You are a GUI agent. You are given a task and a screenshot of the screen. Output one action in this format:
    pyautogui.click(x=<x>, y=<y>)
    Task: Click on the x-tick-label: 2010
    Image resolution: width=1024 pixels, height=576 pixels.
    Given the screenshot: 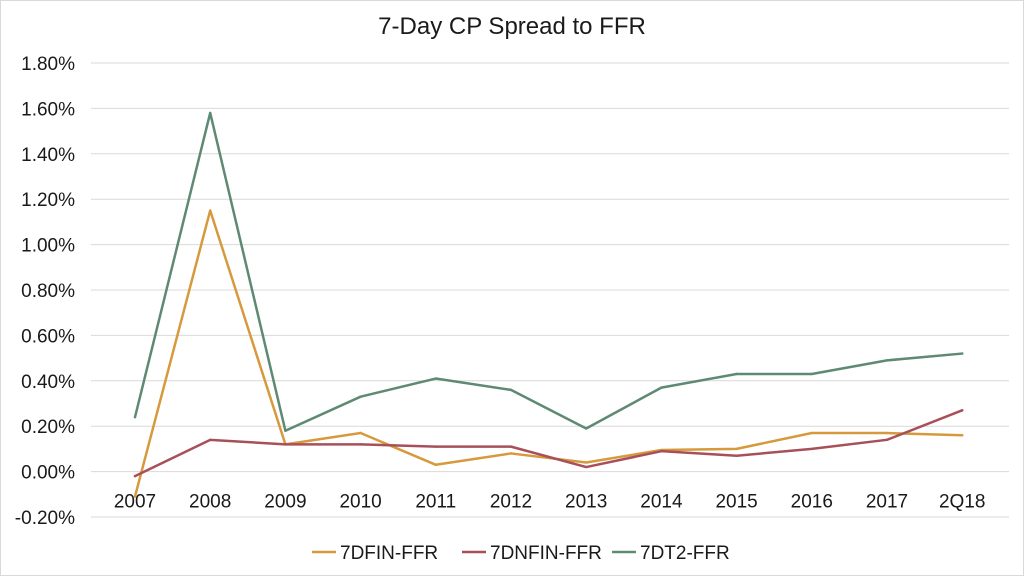 What is the action you would take?
    pyautogui.click(x=360, y=502)
    